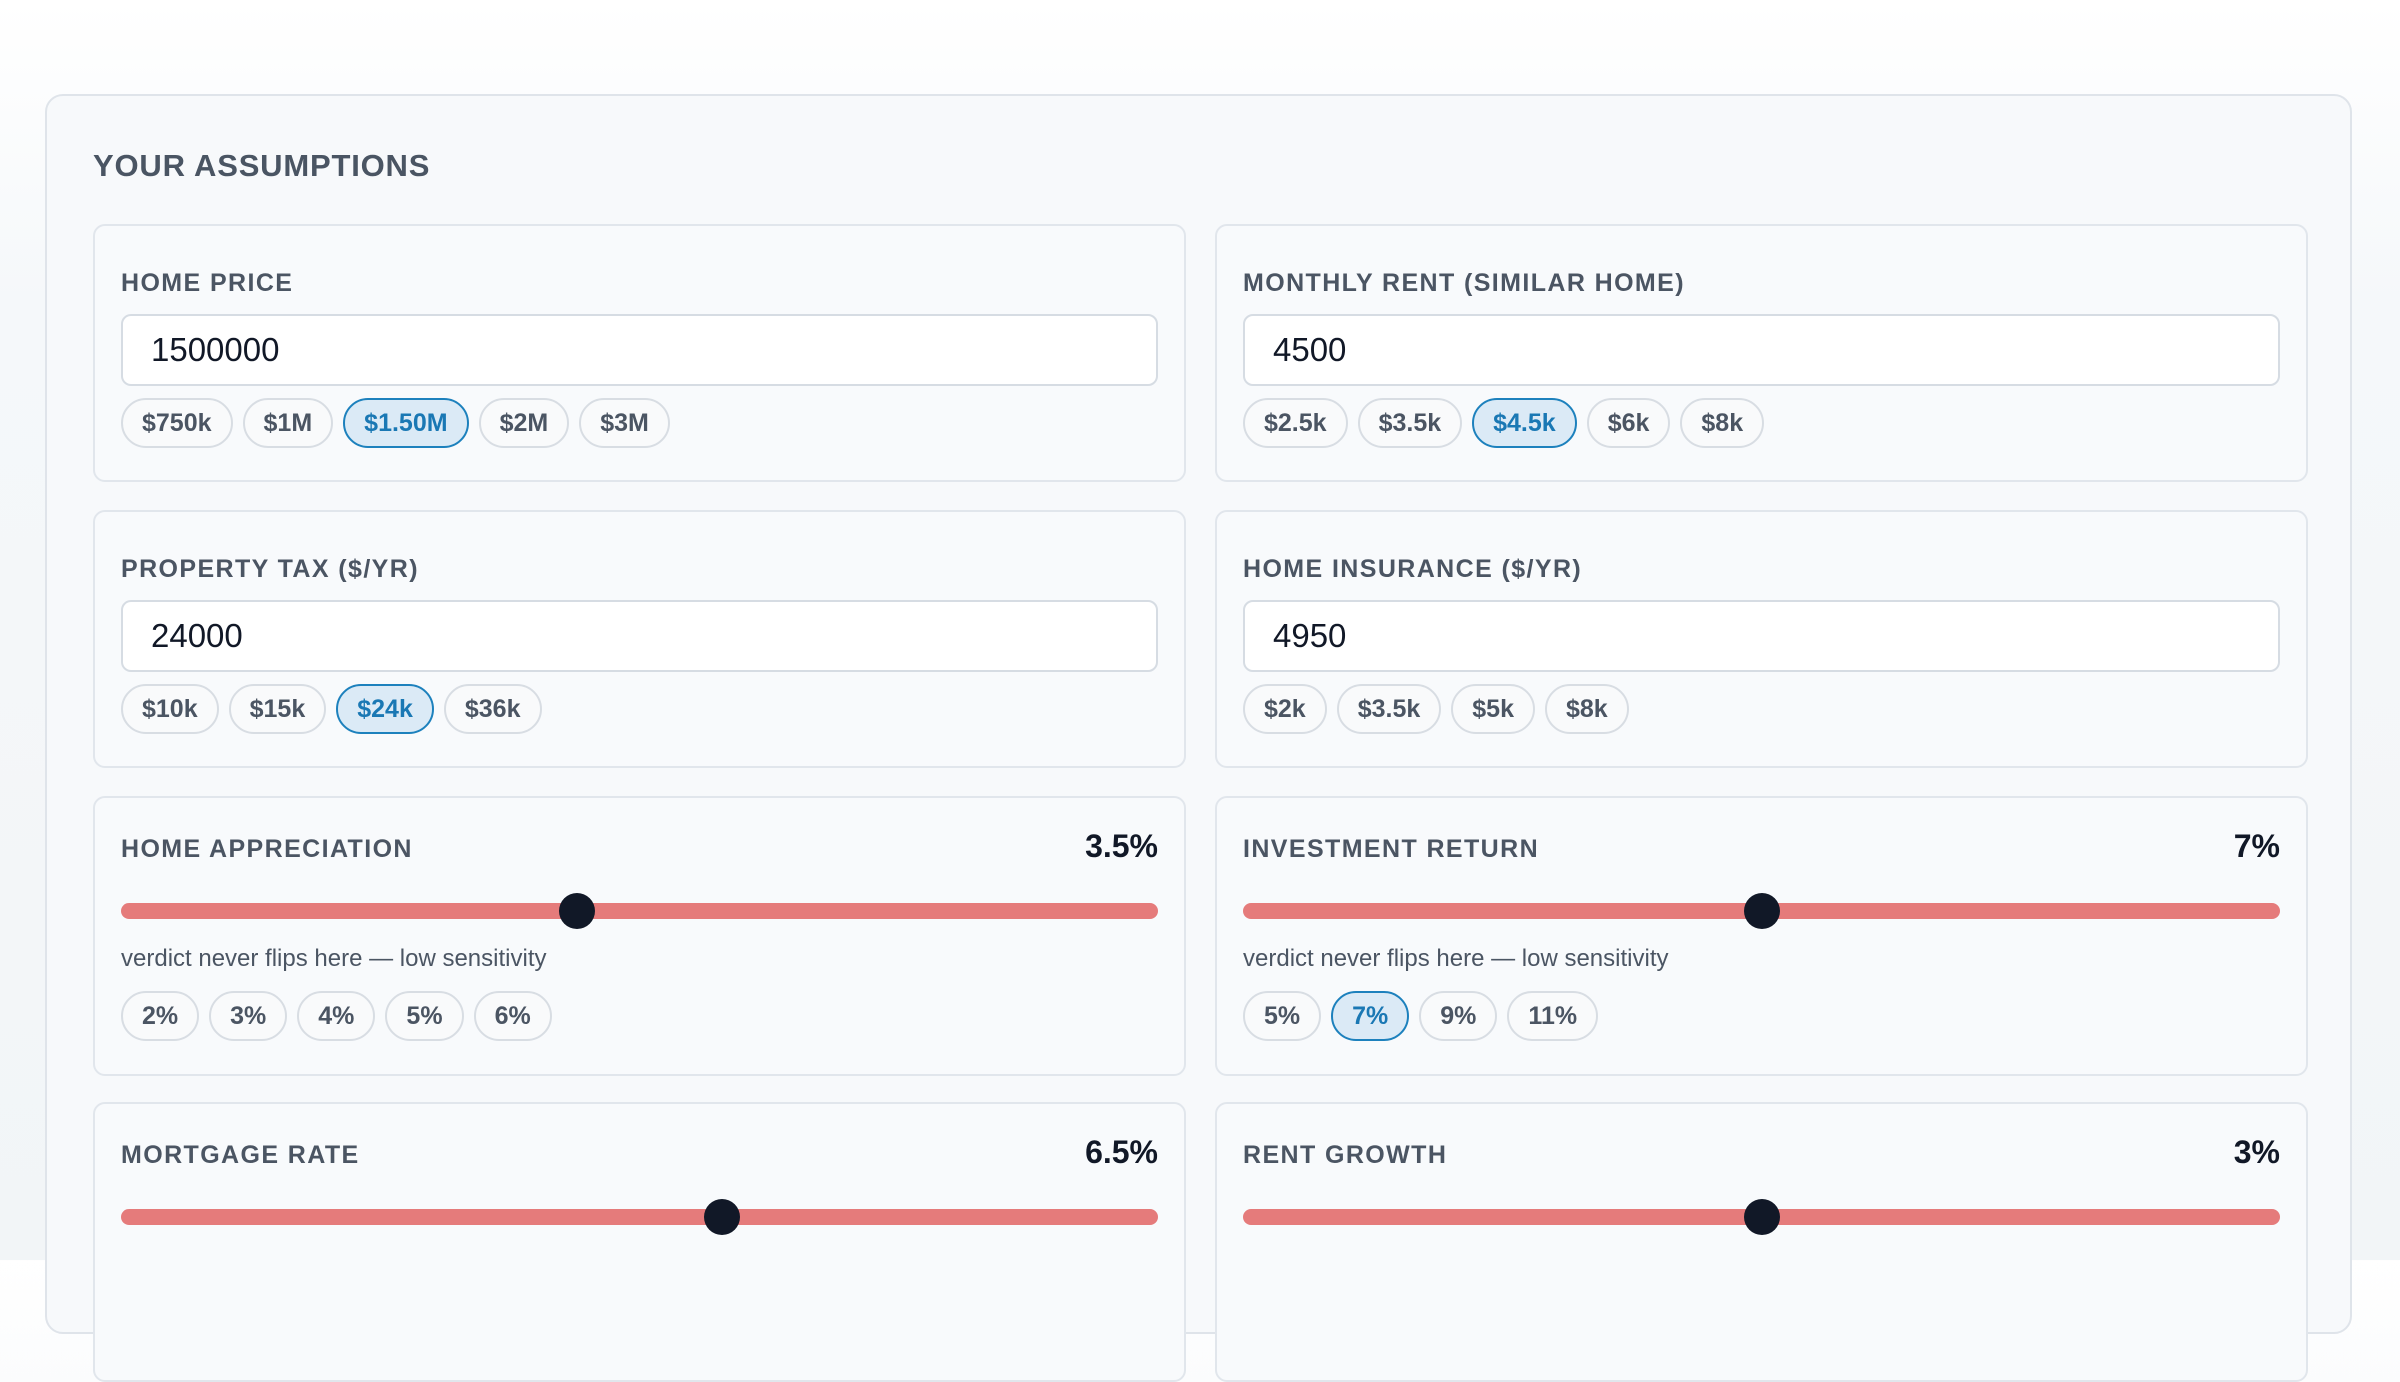  What do you see at coordinates (1391, 849) in the screenshot?
I see `investment-return-label: INVESTMENT RETURN` at bounding box center [1391, 849].